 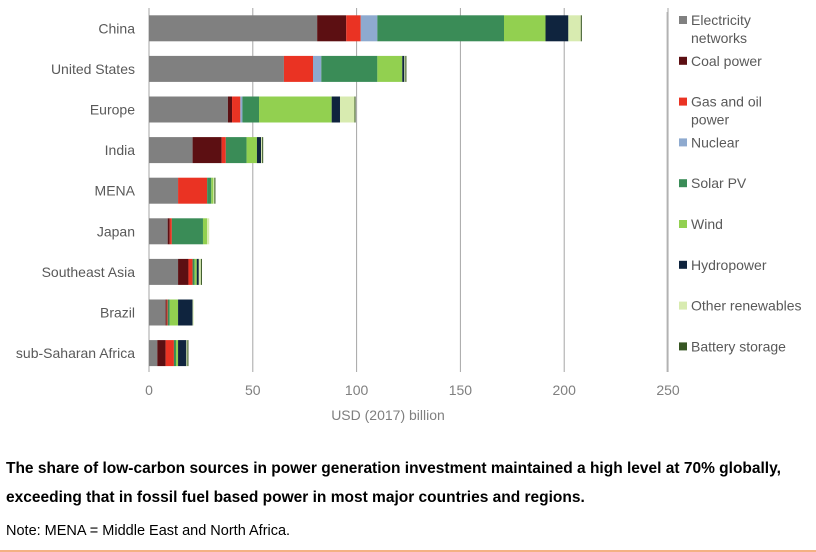 What do you see at coordinates (726, 61) in the screenshot?
I see `legend-label: Coal power` at bounding box center [726, 61].